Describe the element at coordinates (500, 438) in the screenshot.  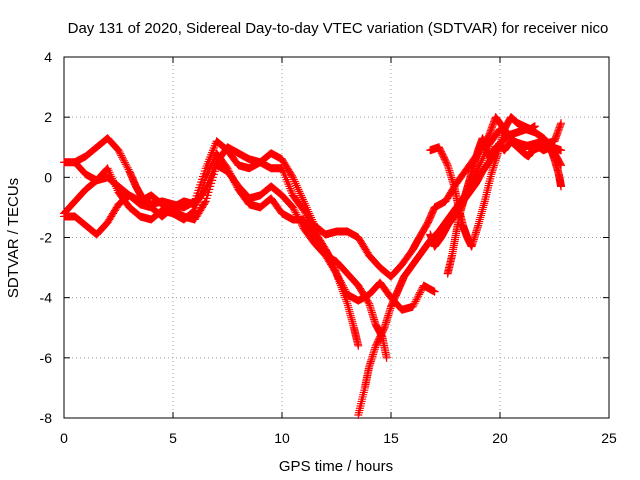
I see `x-tick-label: 20` at that location.